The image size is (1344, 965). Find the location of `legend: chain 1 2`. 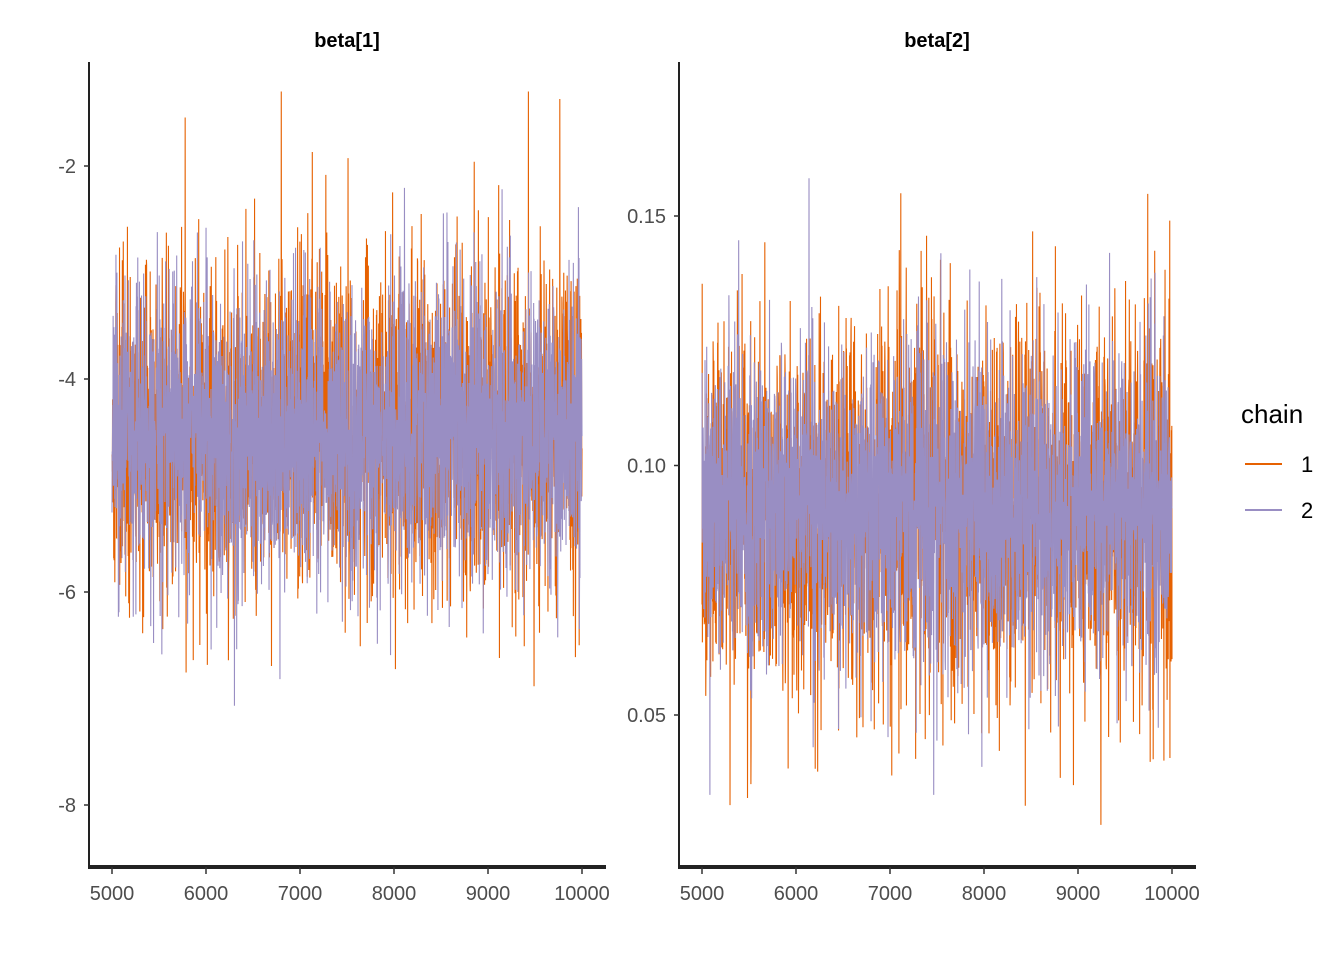

legend: chain 1 2 is located at coordinates (1277, 461).